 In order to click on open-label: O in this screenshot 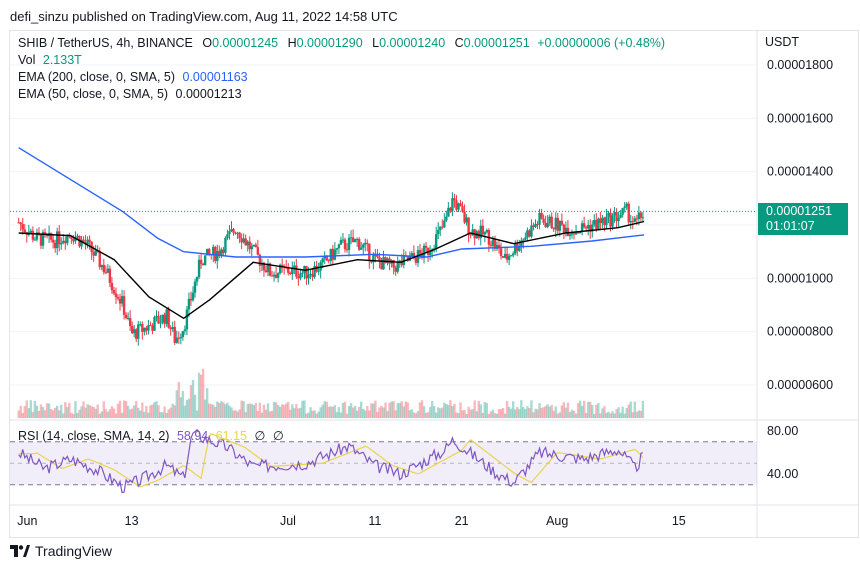, I will do `click(207, 43)`.